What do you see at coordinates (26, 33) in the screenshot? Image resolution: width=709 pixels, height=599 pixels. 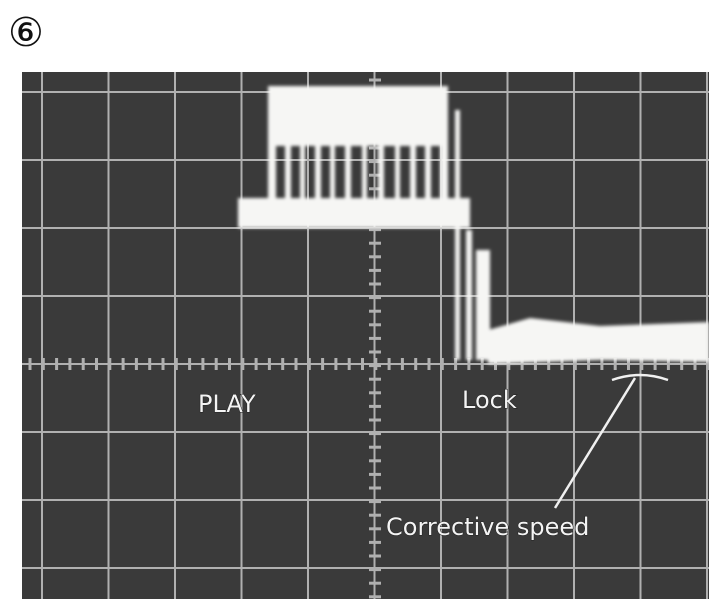 I see `figure-number: ⑥` at bounding box center [26, 33].